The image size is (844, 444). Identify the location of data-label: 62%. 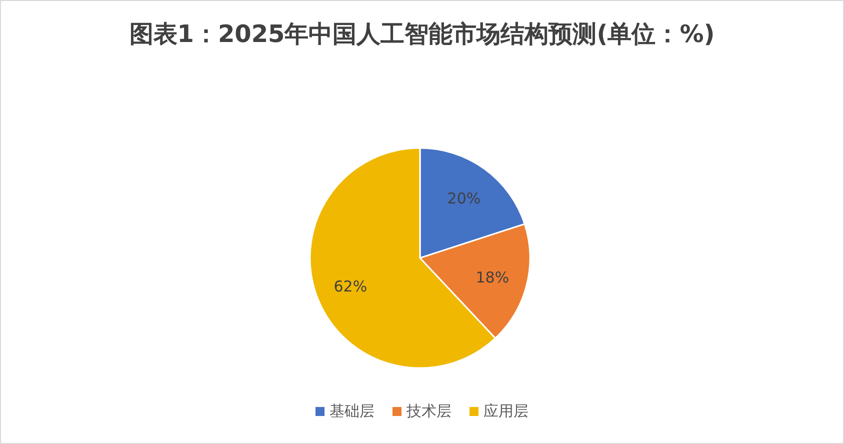
(351, 287).